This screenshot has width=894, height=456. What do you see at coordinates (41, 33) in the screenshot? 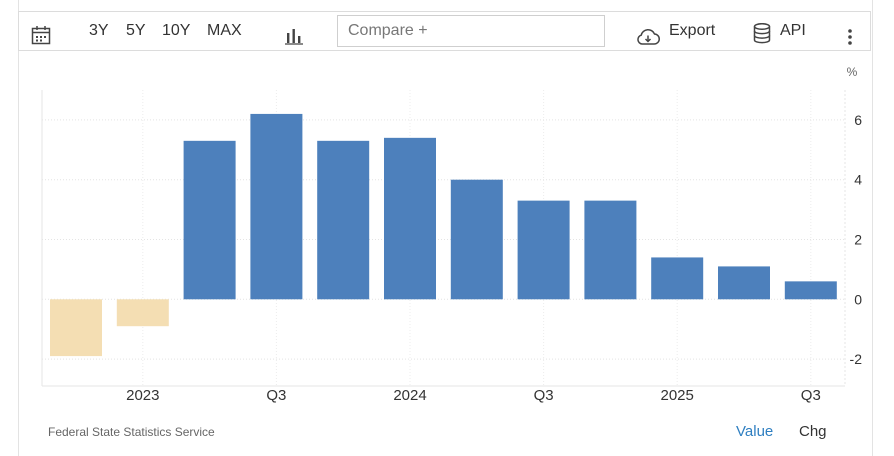
I see `calendar-icon` at bounding box center [41, 33].